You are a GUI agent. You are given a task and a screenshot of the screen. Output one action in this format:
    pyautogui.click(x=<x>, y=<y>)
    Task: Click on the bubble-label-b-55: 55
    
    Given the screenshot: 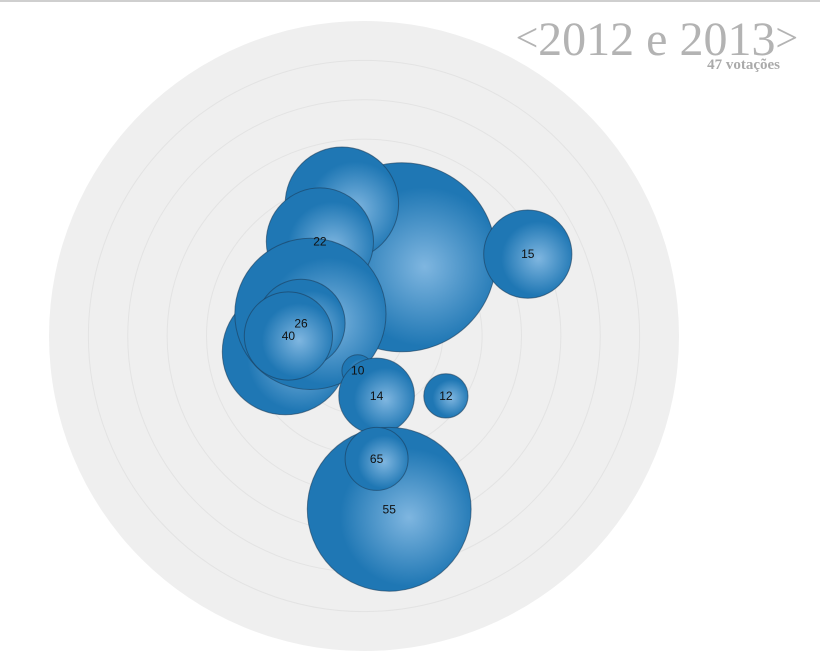 What is the action you would take?
    pyautogui.click(x=390, y=509)
    